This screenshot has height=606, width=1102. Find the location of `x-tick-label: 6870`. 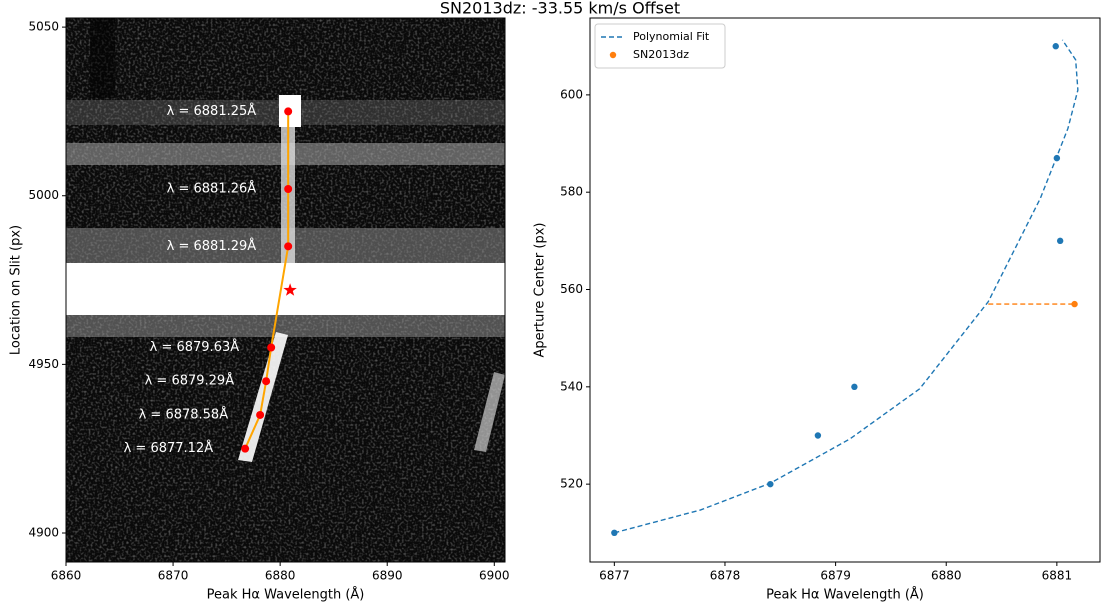

x-tick-label: 6870 is located at coordinates (173, 576).